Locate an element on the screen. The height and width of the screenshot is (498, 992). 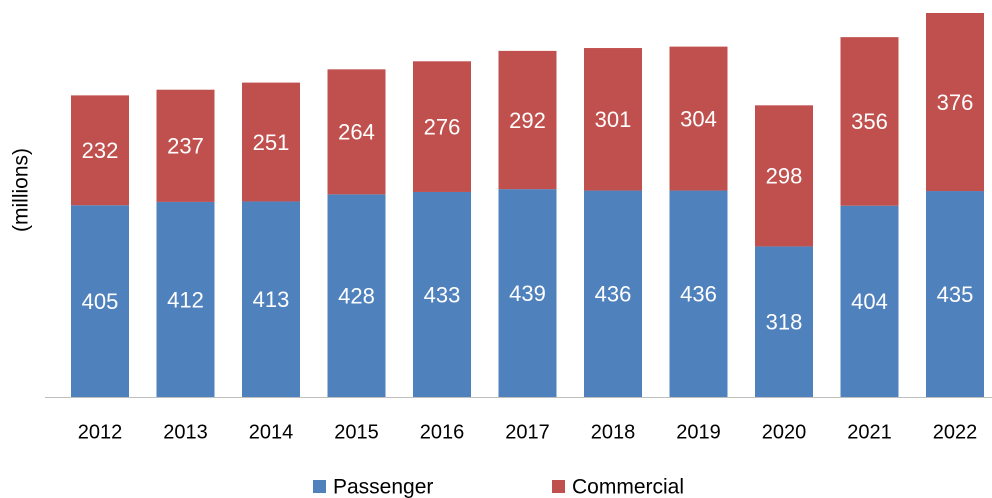
data-label: 292 is located at coordinates (527, 120).